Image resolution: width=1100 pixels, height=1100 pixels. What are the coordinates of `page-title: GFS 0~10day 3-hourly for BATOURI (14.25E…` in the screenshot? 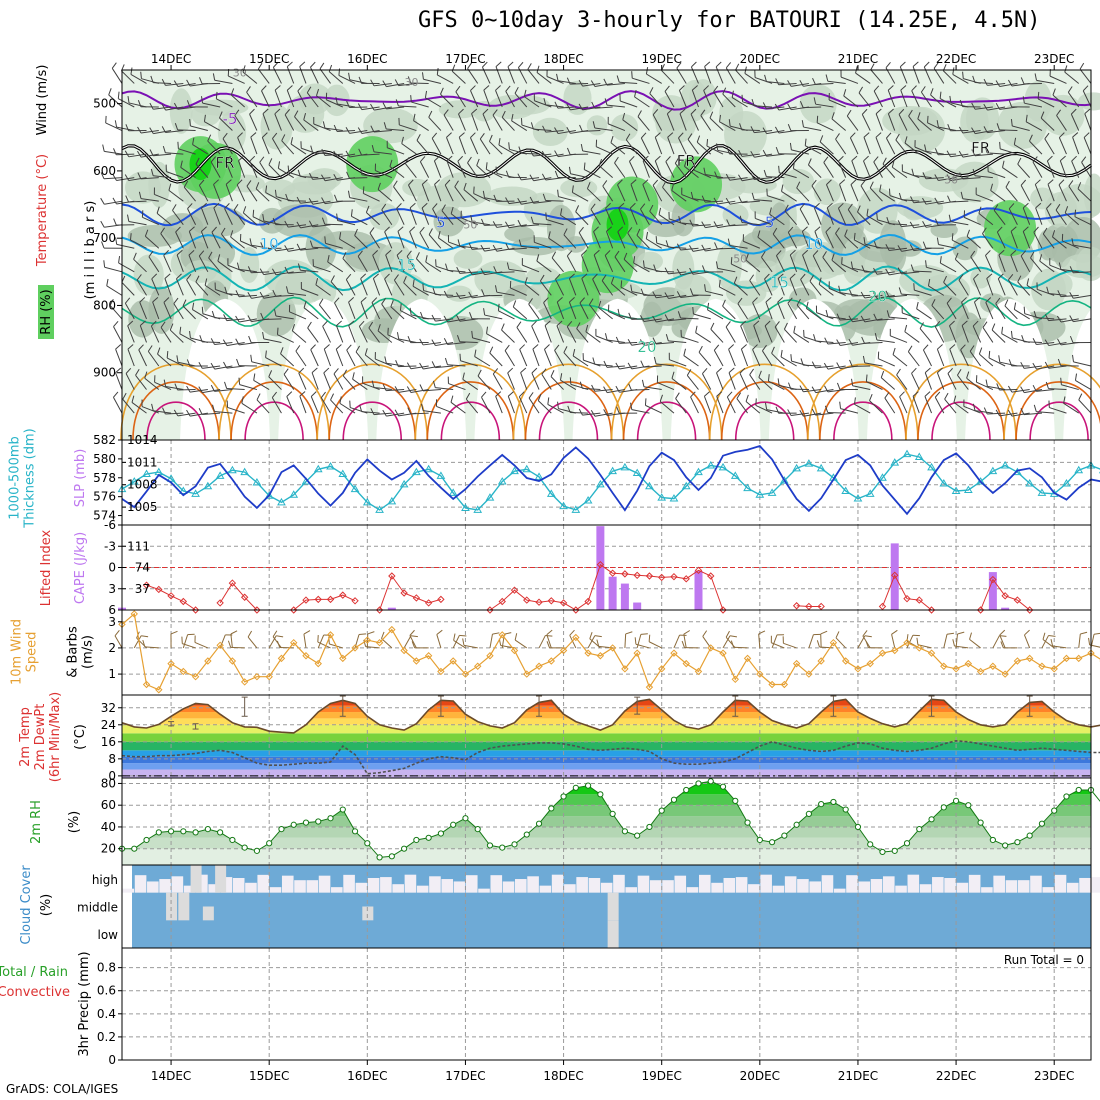 It's located at (729, 20).